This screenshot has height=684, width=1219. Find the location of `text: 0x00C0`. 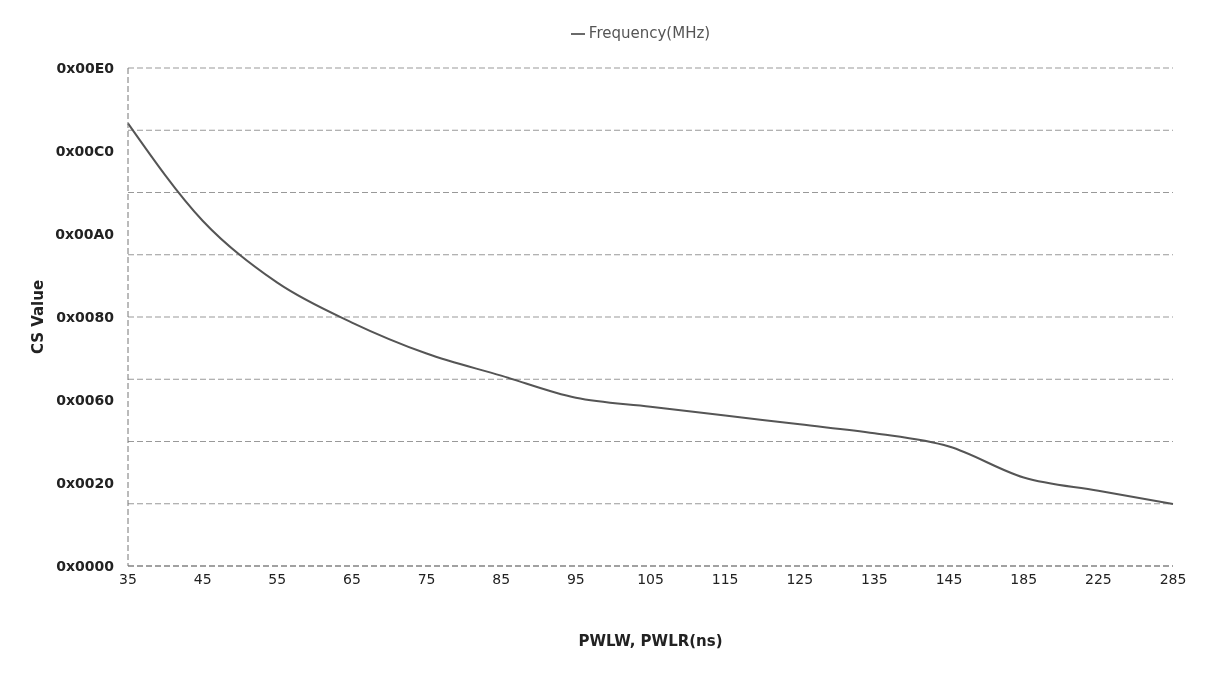

text: 0x00C0 is located at coordinates (84, 151).